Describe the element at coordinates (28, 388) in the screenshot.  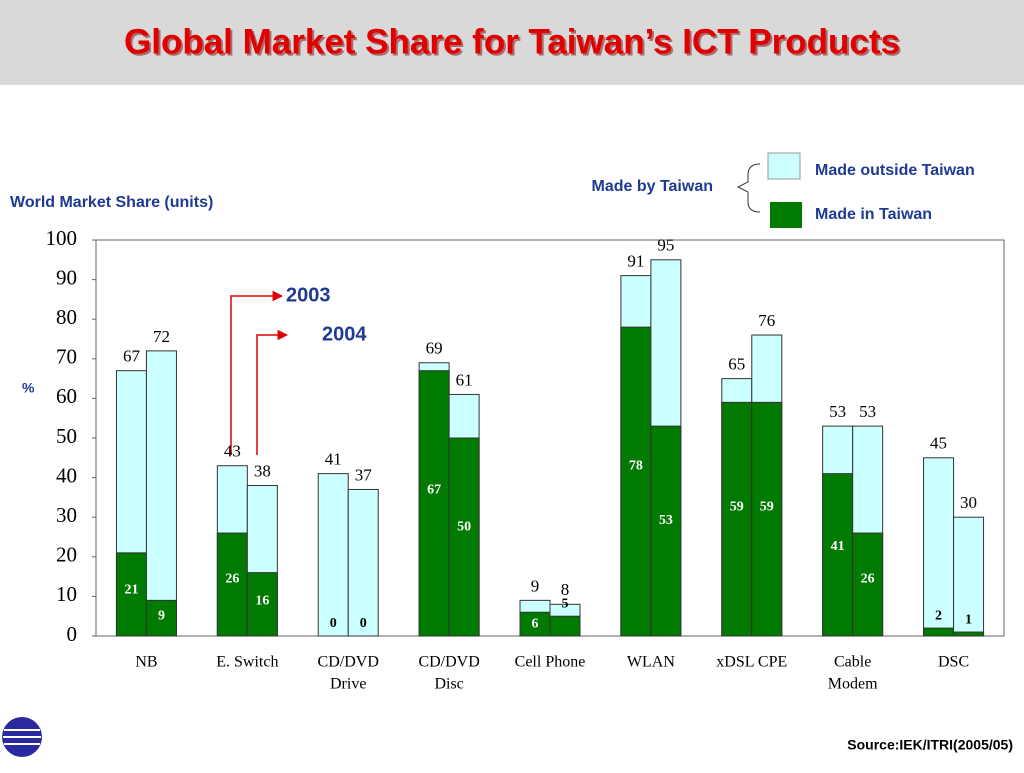
I see `y-unit: %` at that location.